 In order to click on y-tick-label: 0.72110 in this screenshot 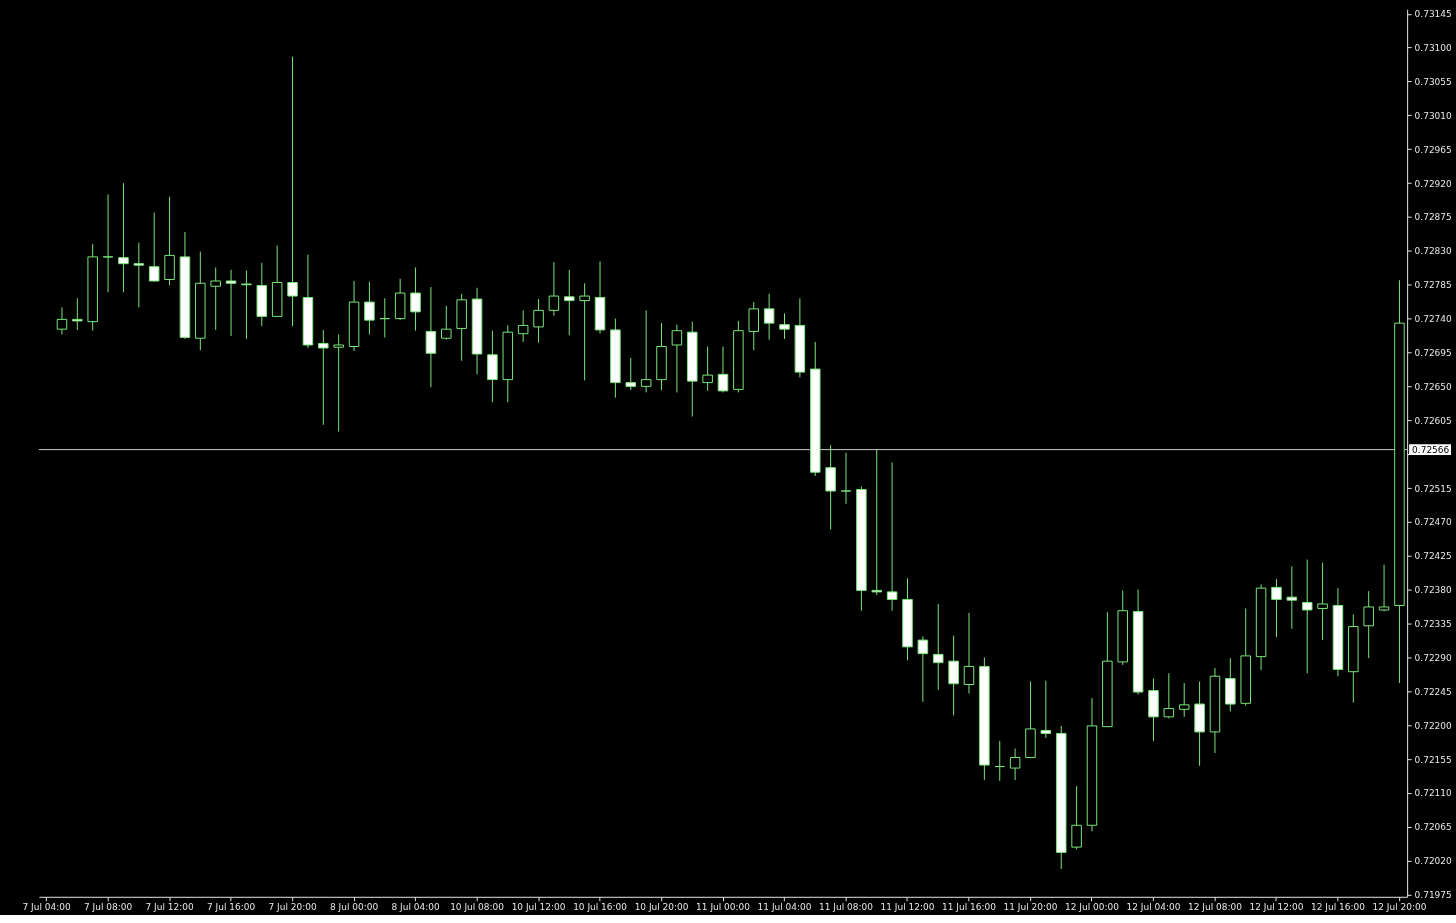, I will do `click(1433, 793)`.